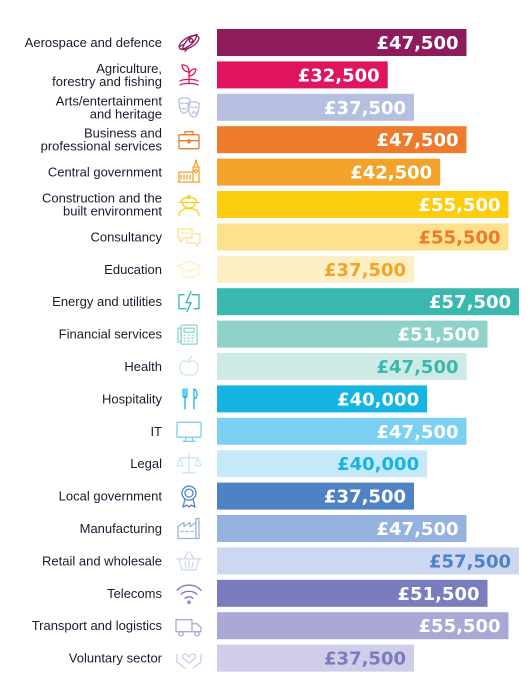  I want to click on category-label: Local government, so click(111, 496).